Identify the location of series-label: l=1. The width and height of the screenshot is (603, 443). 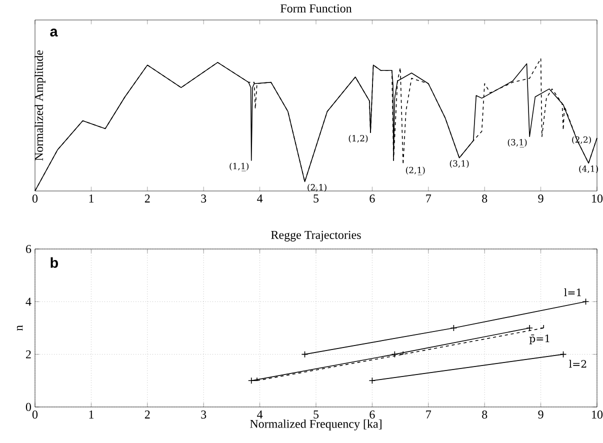
(572, 292).